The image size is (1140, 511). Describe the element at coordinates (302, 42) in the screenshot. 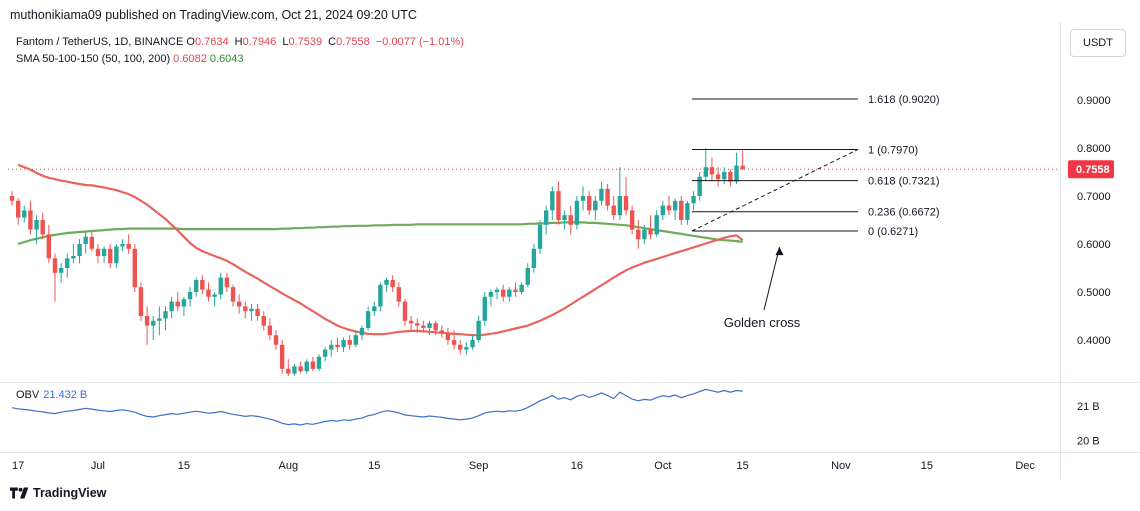

I see `low-value: L0.7539` at that location.